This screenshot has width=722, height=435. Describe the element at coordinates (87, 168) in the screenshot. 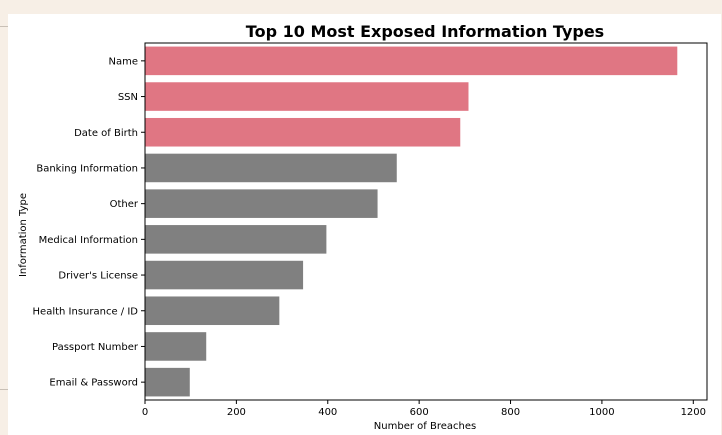

I see `category-label-banking-information: Banking Information` at that location.